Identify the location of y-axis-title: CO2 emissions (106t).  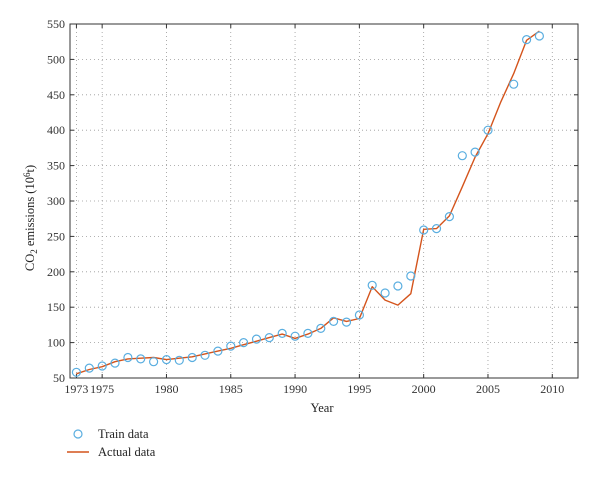
(30, 218).